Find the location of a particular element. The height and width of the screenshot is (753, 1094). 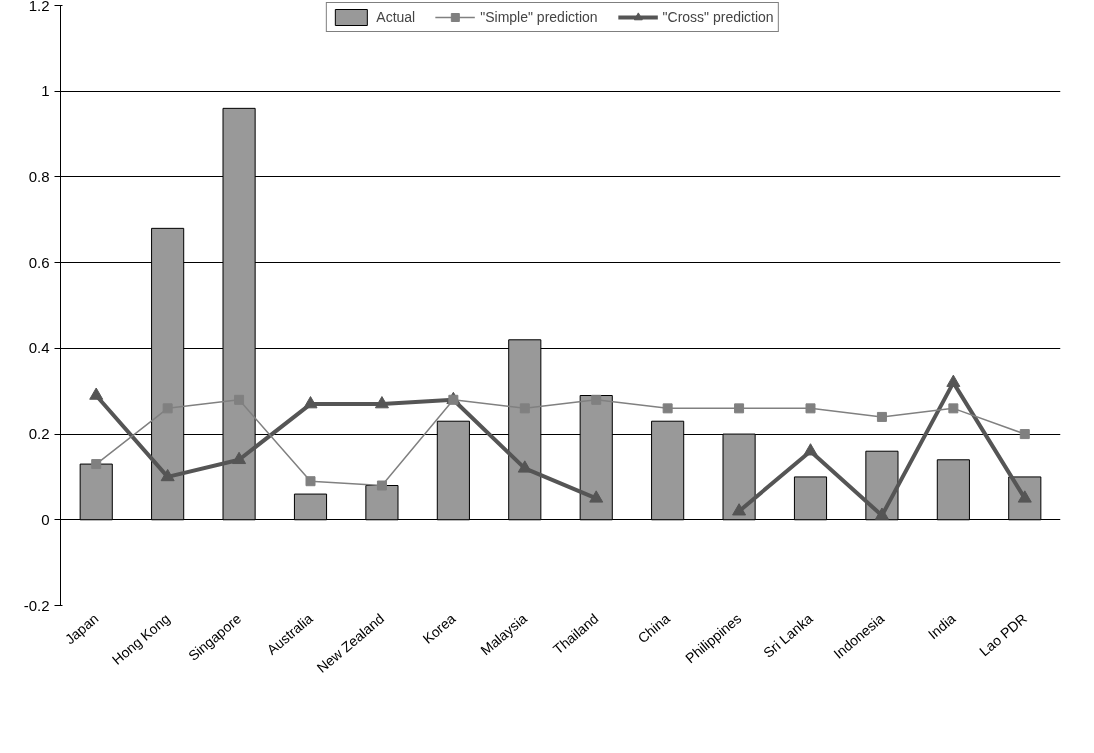

y-tick-label: -0.2 is located at coordinates (36, 605).